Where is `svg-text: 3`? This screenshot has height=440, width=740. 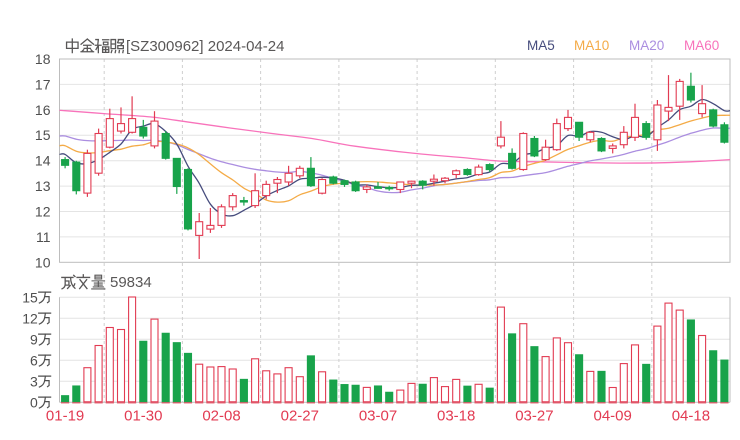 svg-text: 3 is located at coordinates (34, 381).